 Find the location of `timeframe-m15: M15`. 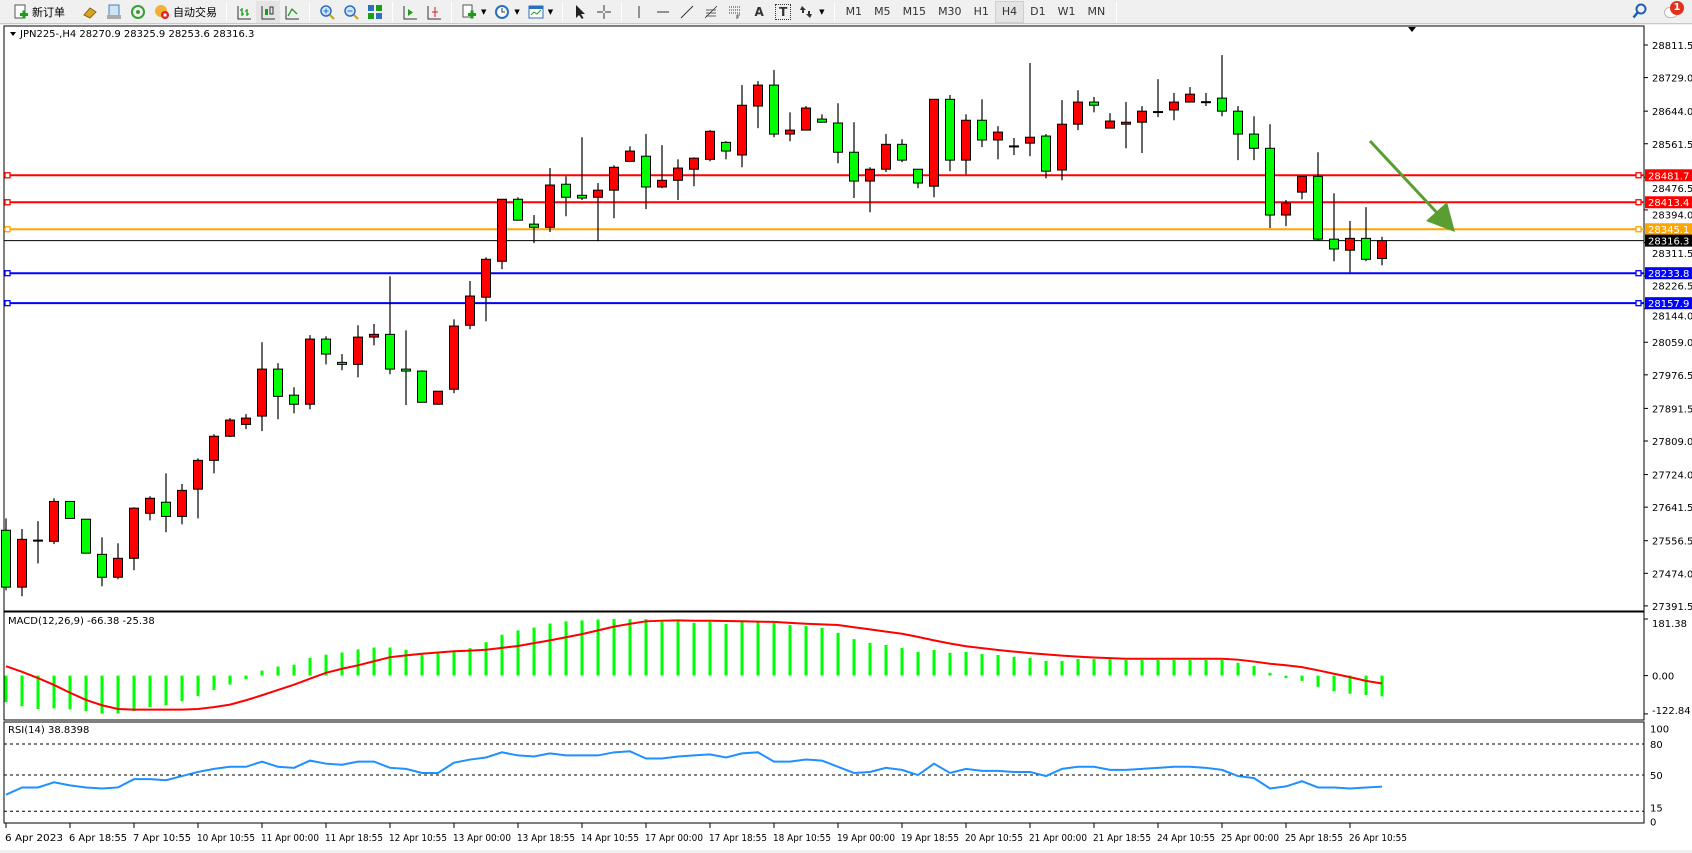

timeframe-m15: M15 is located at coordinates (914, 11).